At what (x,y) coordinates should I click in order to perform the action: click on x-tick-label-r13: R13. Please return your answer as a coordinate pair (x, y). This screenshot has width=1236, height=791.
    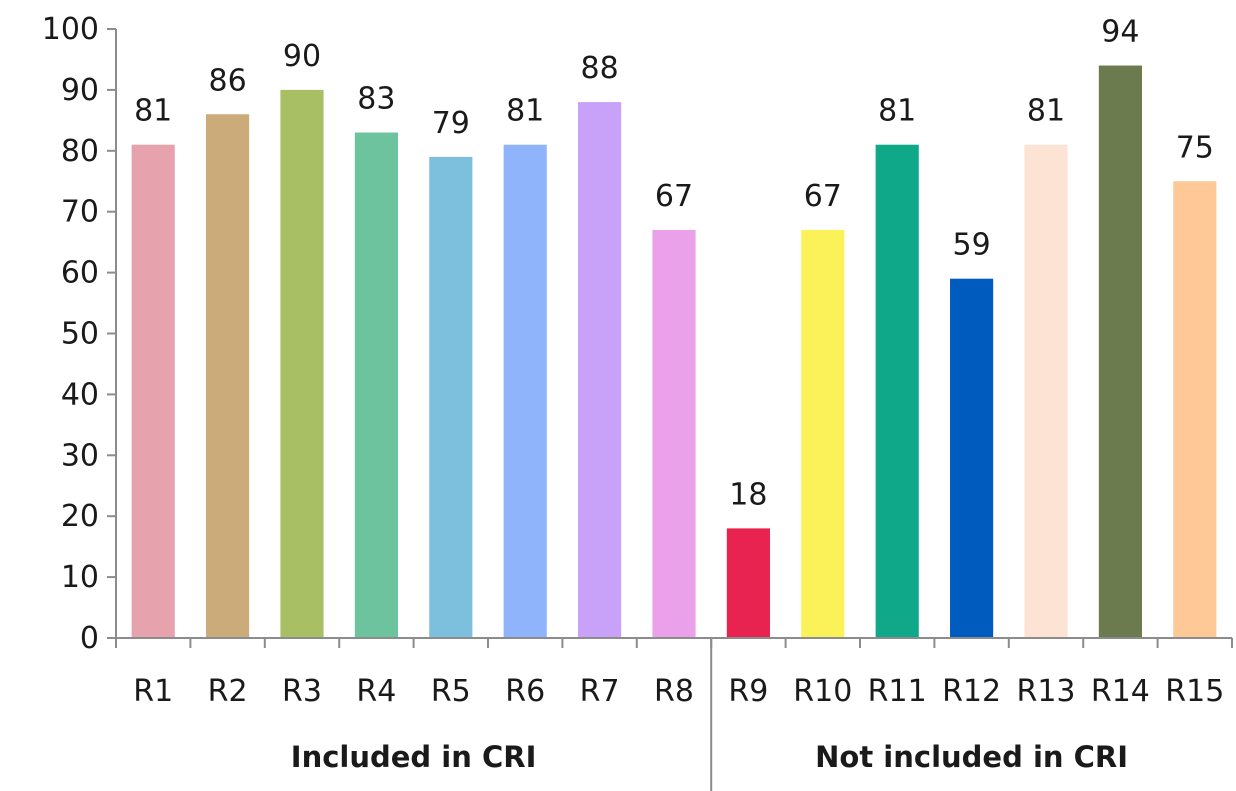
    Looking at the image, I should click on (1045, 691).